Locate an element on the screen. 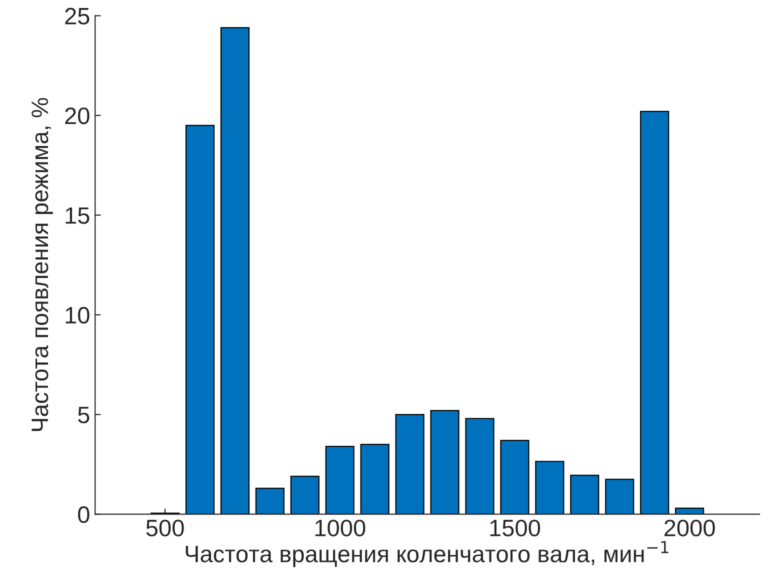 The image size is (761, 583). y-axis-title: Частота появления режима, % is located at coordinates (42, 264).